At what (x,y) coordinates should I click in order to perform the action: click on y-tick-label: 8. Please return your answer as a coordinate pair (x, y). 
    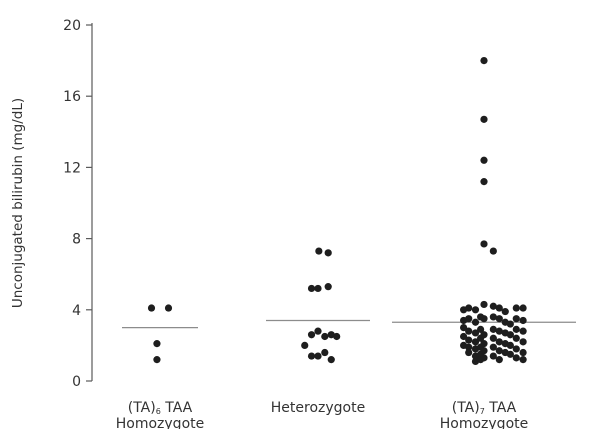
    Looking at the image, I should click on (76, 240).